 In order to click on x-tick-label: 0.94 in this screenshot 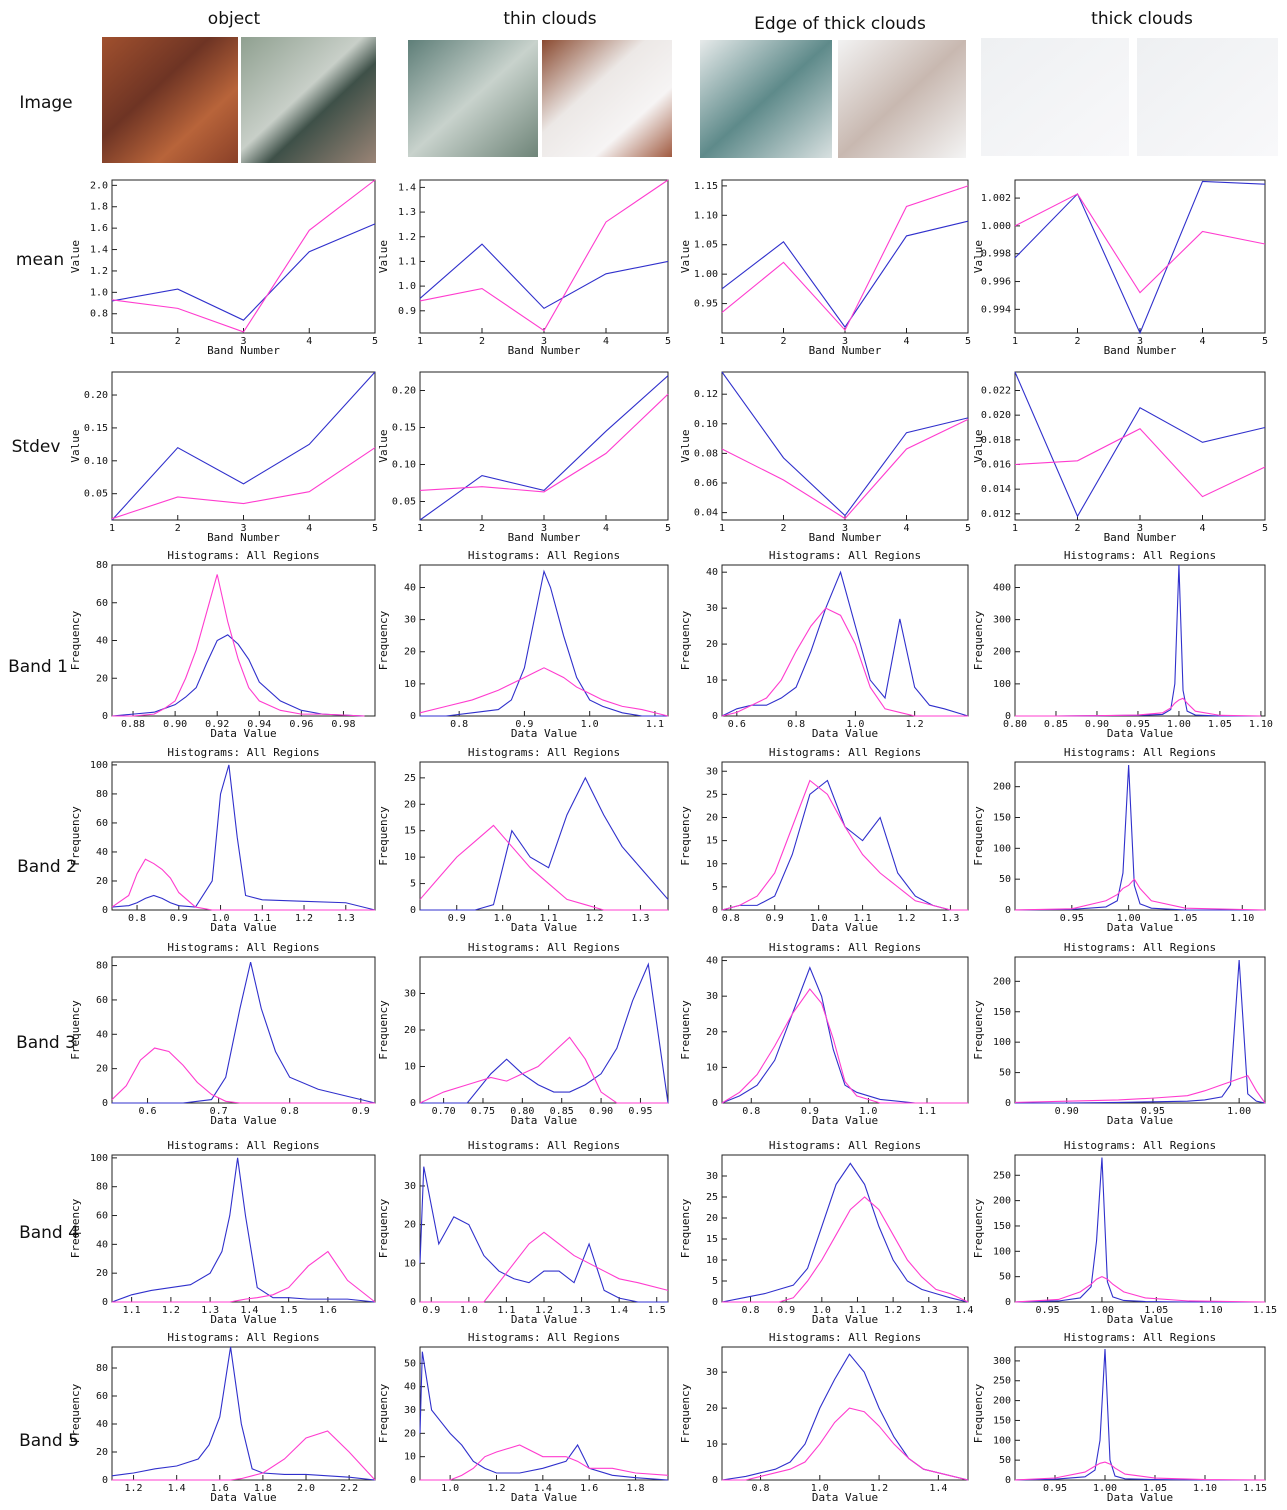, I will do `click(259, 724)`.